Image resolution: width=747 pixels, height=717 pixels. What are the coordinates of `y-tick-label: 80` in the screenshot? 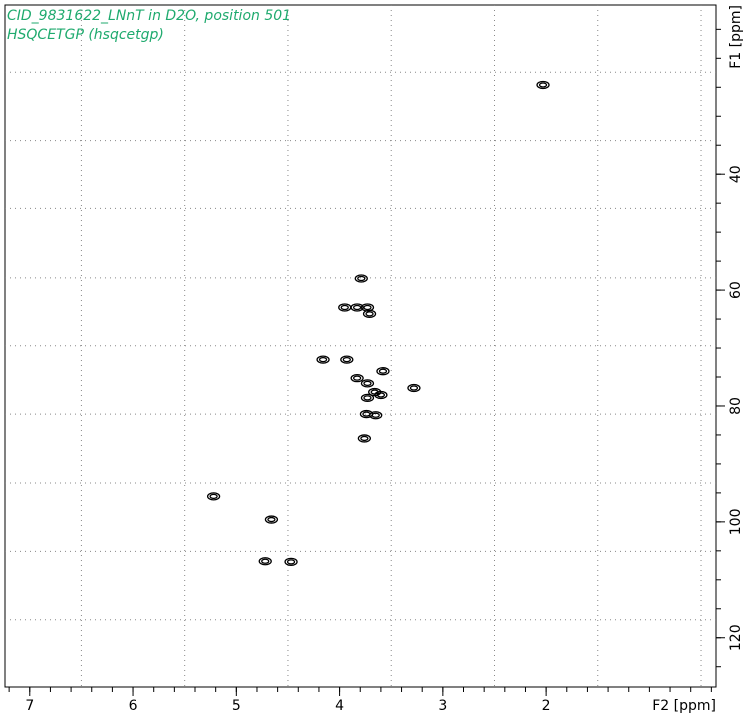 It's located at (736, 406).